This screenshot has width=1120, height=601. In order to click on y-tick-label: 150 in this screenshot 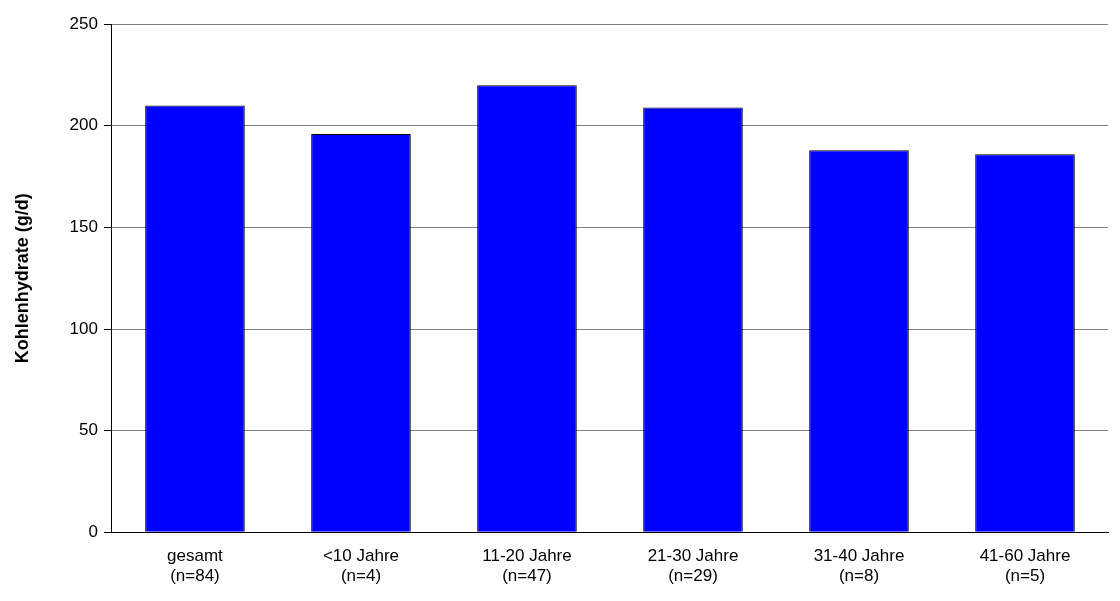, I will do `click(83, 227)`.